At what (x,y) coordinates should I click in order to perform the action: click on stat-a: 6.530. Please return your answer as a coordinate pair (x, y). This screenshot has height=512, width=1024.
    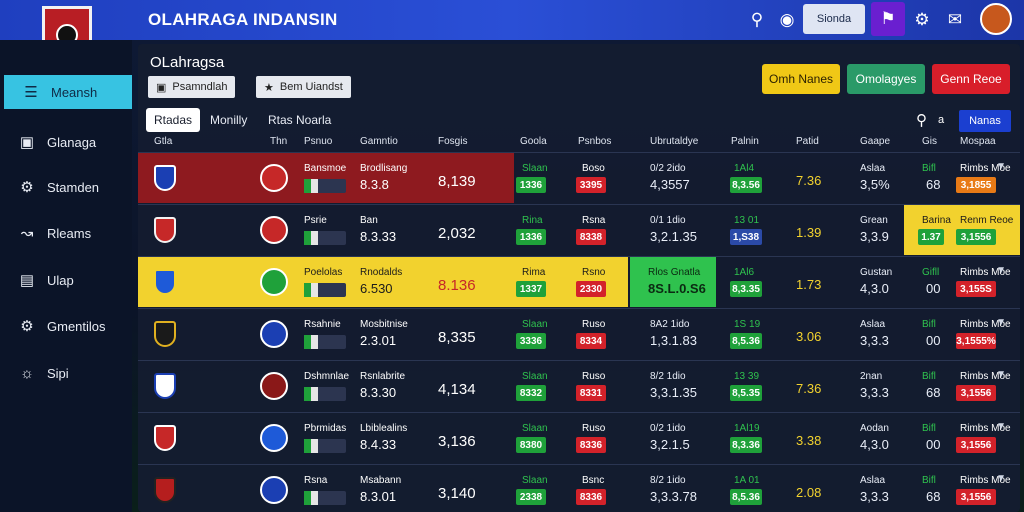
    Looking at the image, I should click on (376, 288).